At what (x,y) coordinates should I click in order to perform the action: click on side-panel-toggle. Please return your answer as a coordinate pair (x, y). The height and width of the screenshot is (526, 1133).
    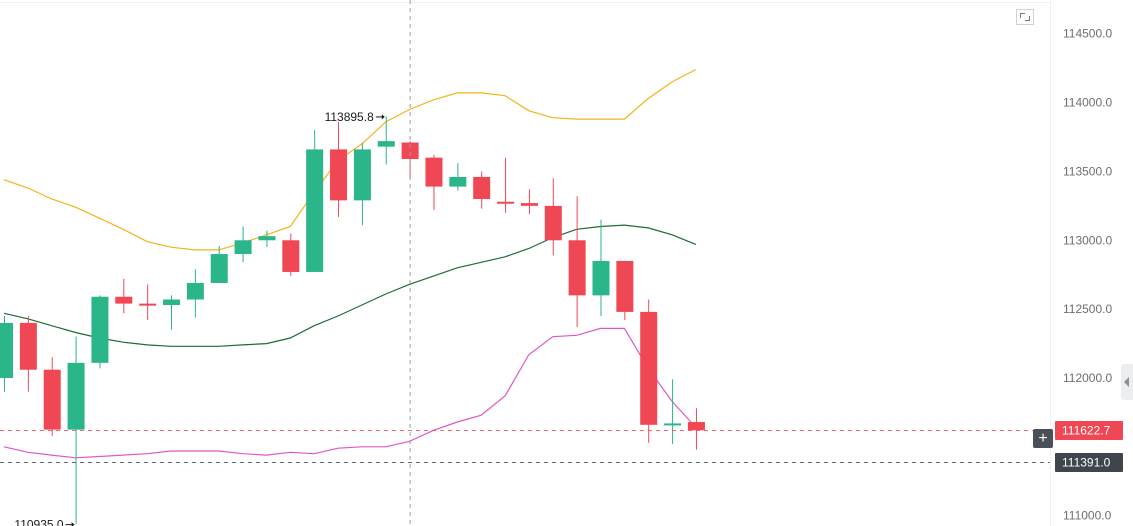
    Looking at the image, I should click on (1127, 382).